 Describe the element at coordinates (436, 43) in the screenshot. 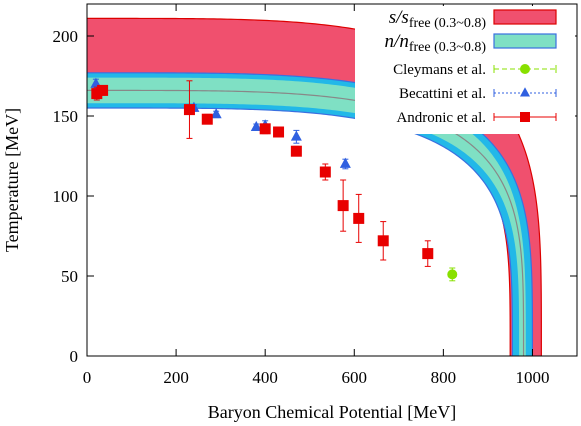

I see `legend-label-density: n/nfree (0.3~0.8)` at that location.